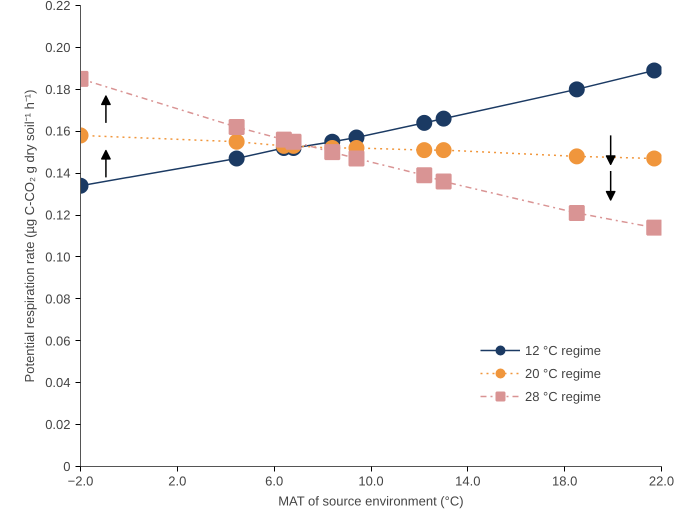 This screenshot has height=511, width=686. What do you see at coordinates (58, 173) in the screenshot?
I see `y-tick-label: 0.14` at bounding box center [58, 173].